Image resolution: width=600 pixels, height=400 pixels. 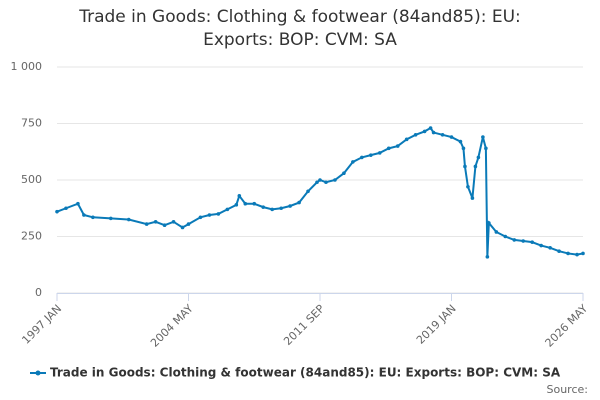 What do you see at coordinates (38, 292) in the screenshot?
I see `y-tick-label: 0` at bounding box center [38, 292].